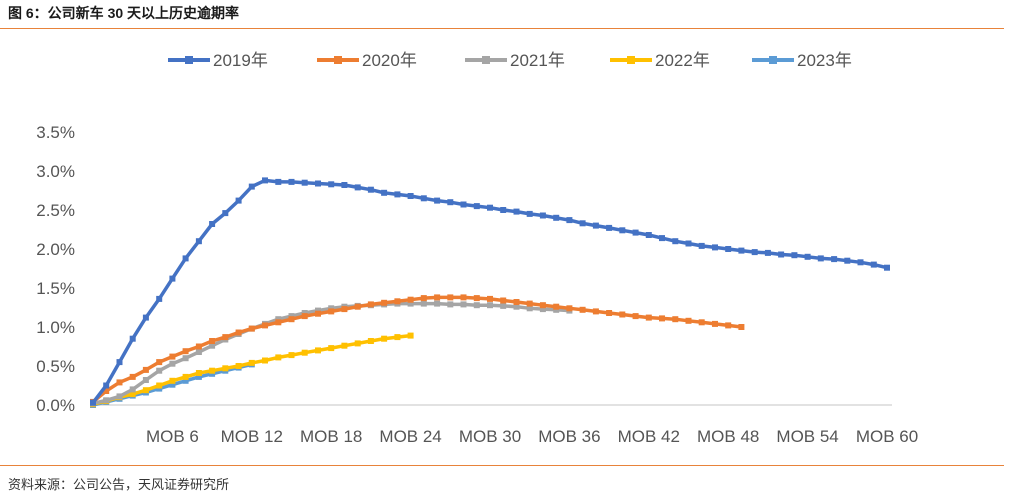  What do you see at coordinates (515, 60) in the screenshot?
I see `legend-item: 2021年` at bounding box center [515, 60].